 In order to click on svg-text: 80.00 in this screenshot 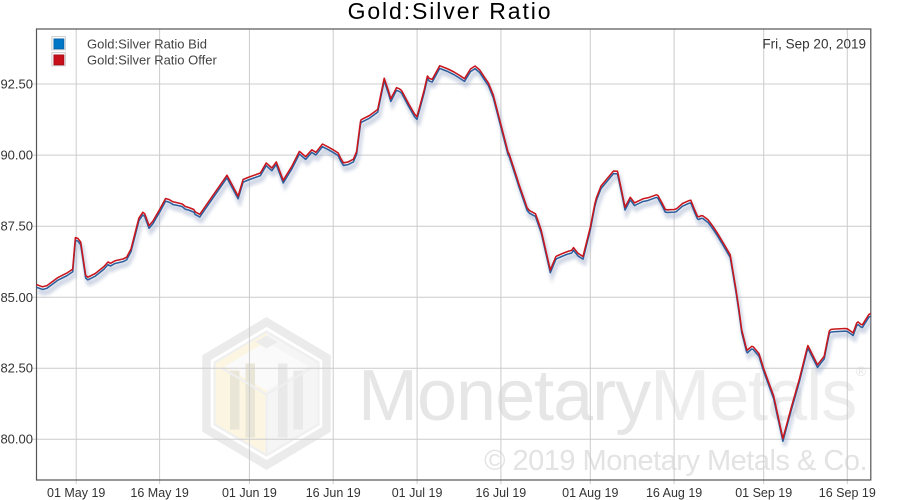, I will do `click(16, 439)`.